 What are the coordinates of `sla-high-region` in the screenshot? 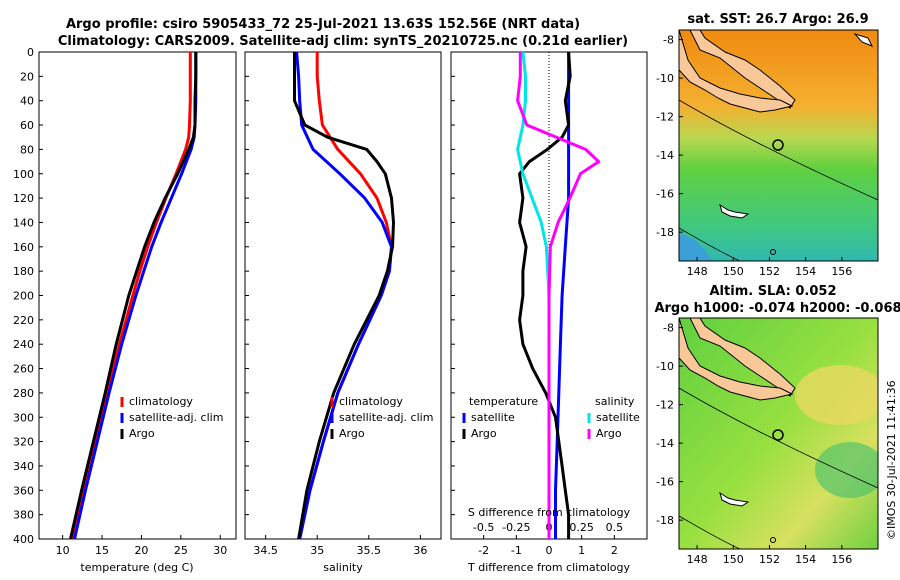 It's located at (836, 395).